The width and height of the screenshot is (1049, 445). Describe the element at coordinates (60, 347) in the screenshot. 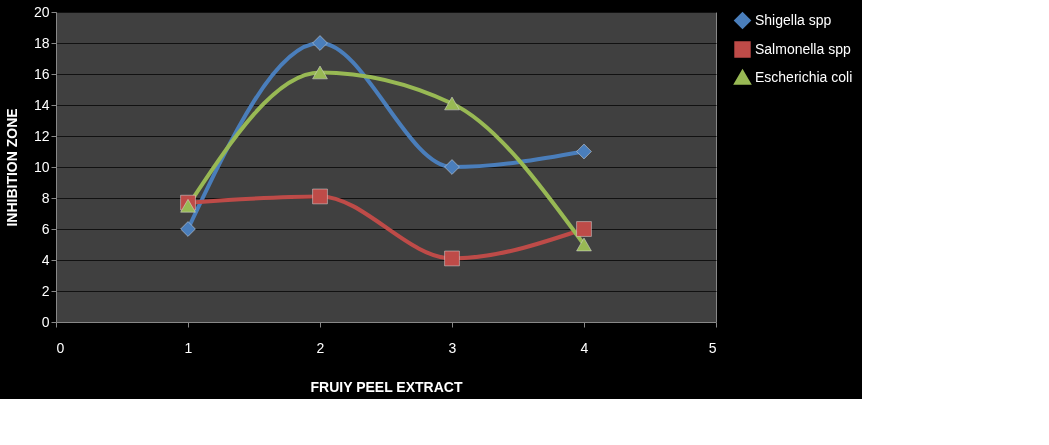

I see `x-tick-label: 0` at that location.